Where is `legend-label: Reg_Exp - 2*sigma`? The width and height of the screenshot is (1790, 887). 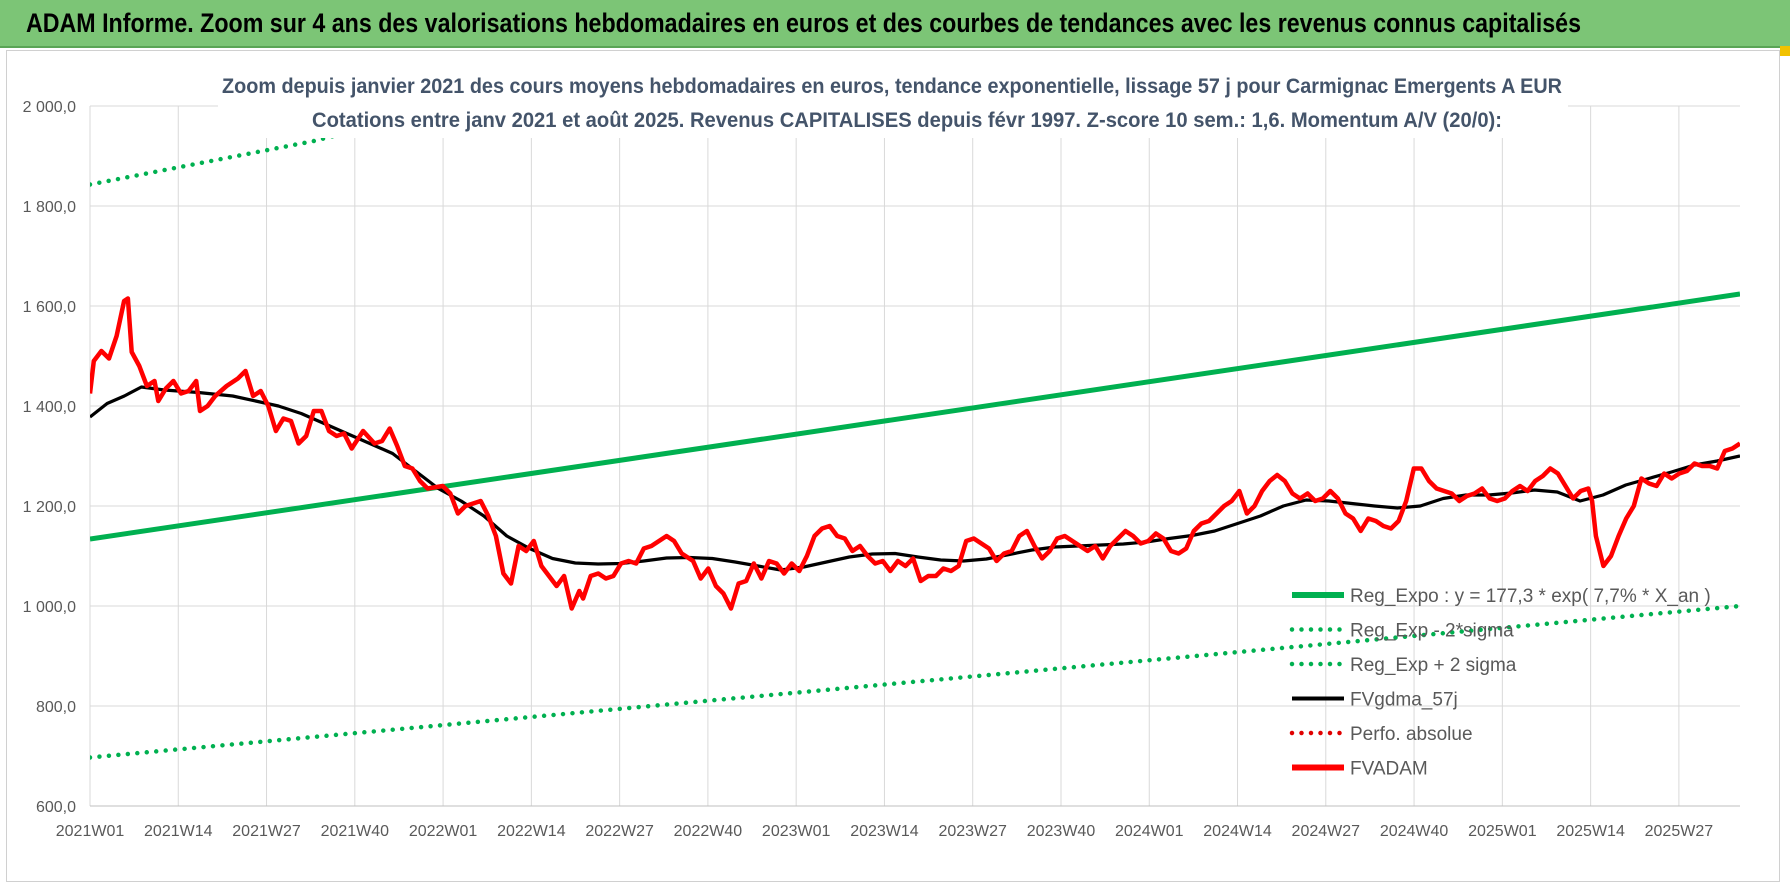 legend-label: Reg_Exp - 2*sigma is located at coordinates (1432, 631).